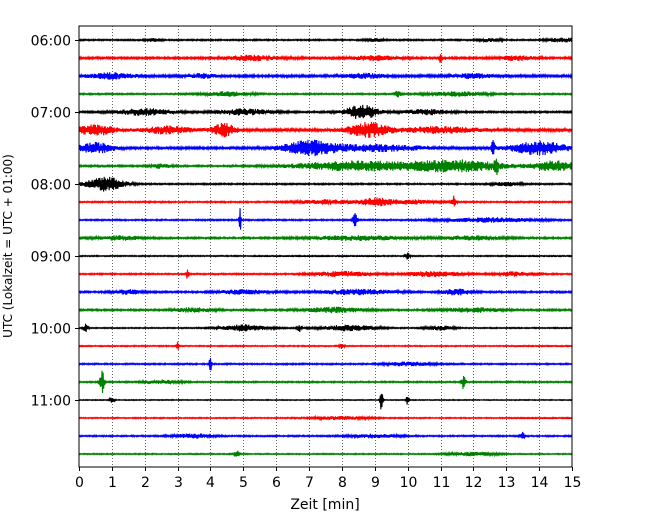  I want to click on x-tick-label-5: 5, so click(243, 483).